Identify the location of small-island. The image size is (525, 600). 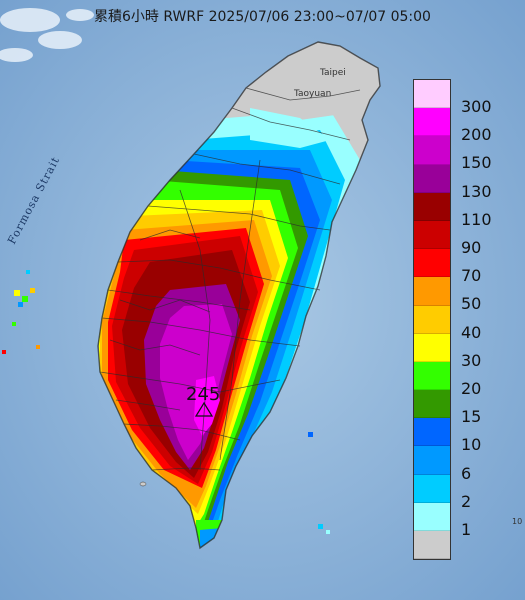
(143, 484).